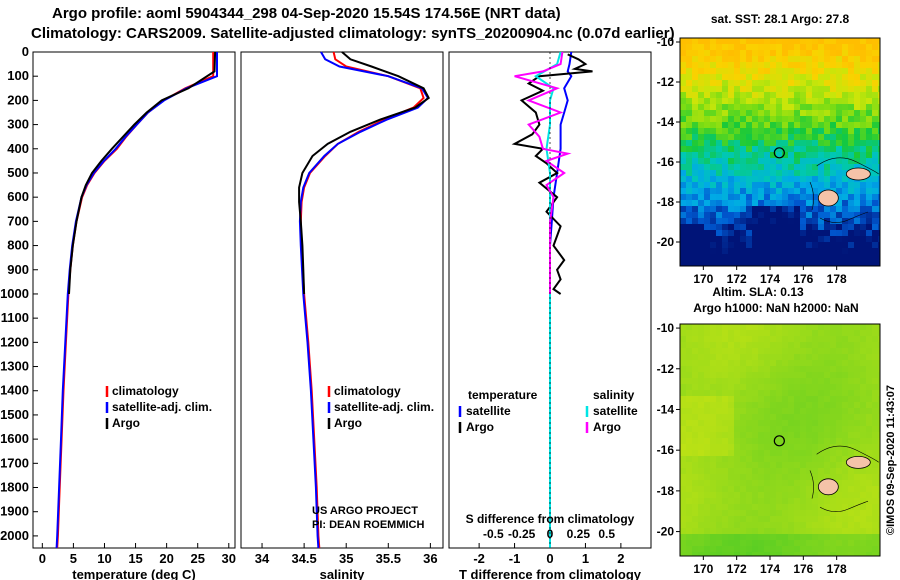  Describe the element at coordinates (14, 462) in the screenshot. I see `depth-tick-label: 1700` at that location.